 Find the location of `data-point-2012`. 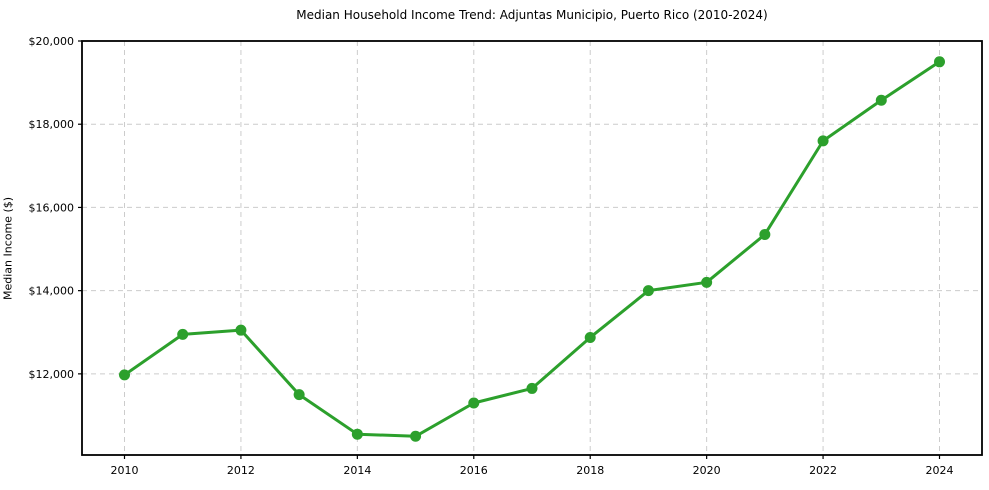

data-point-2012 is located at coordinates (241, 330).